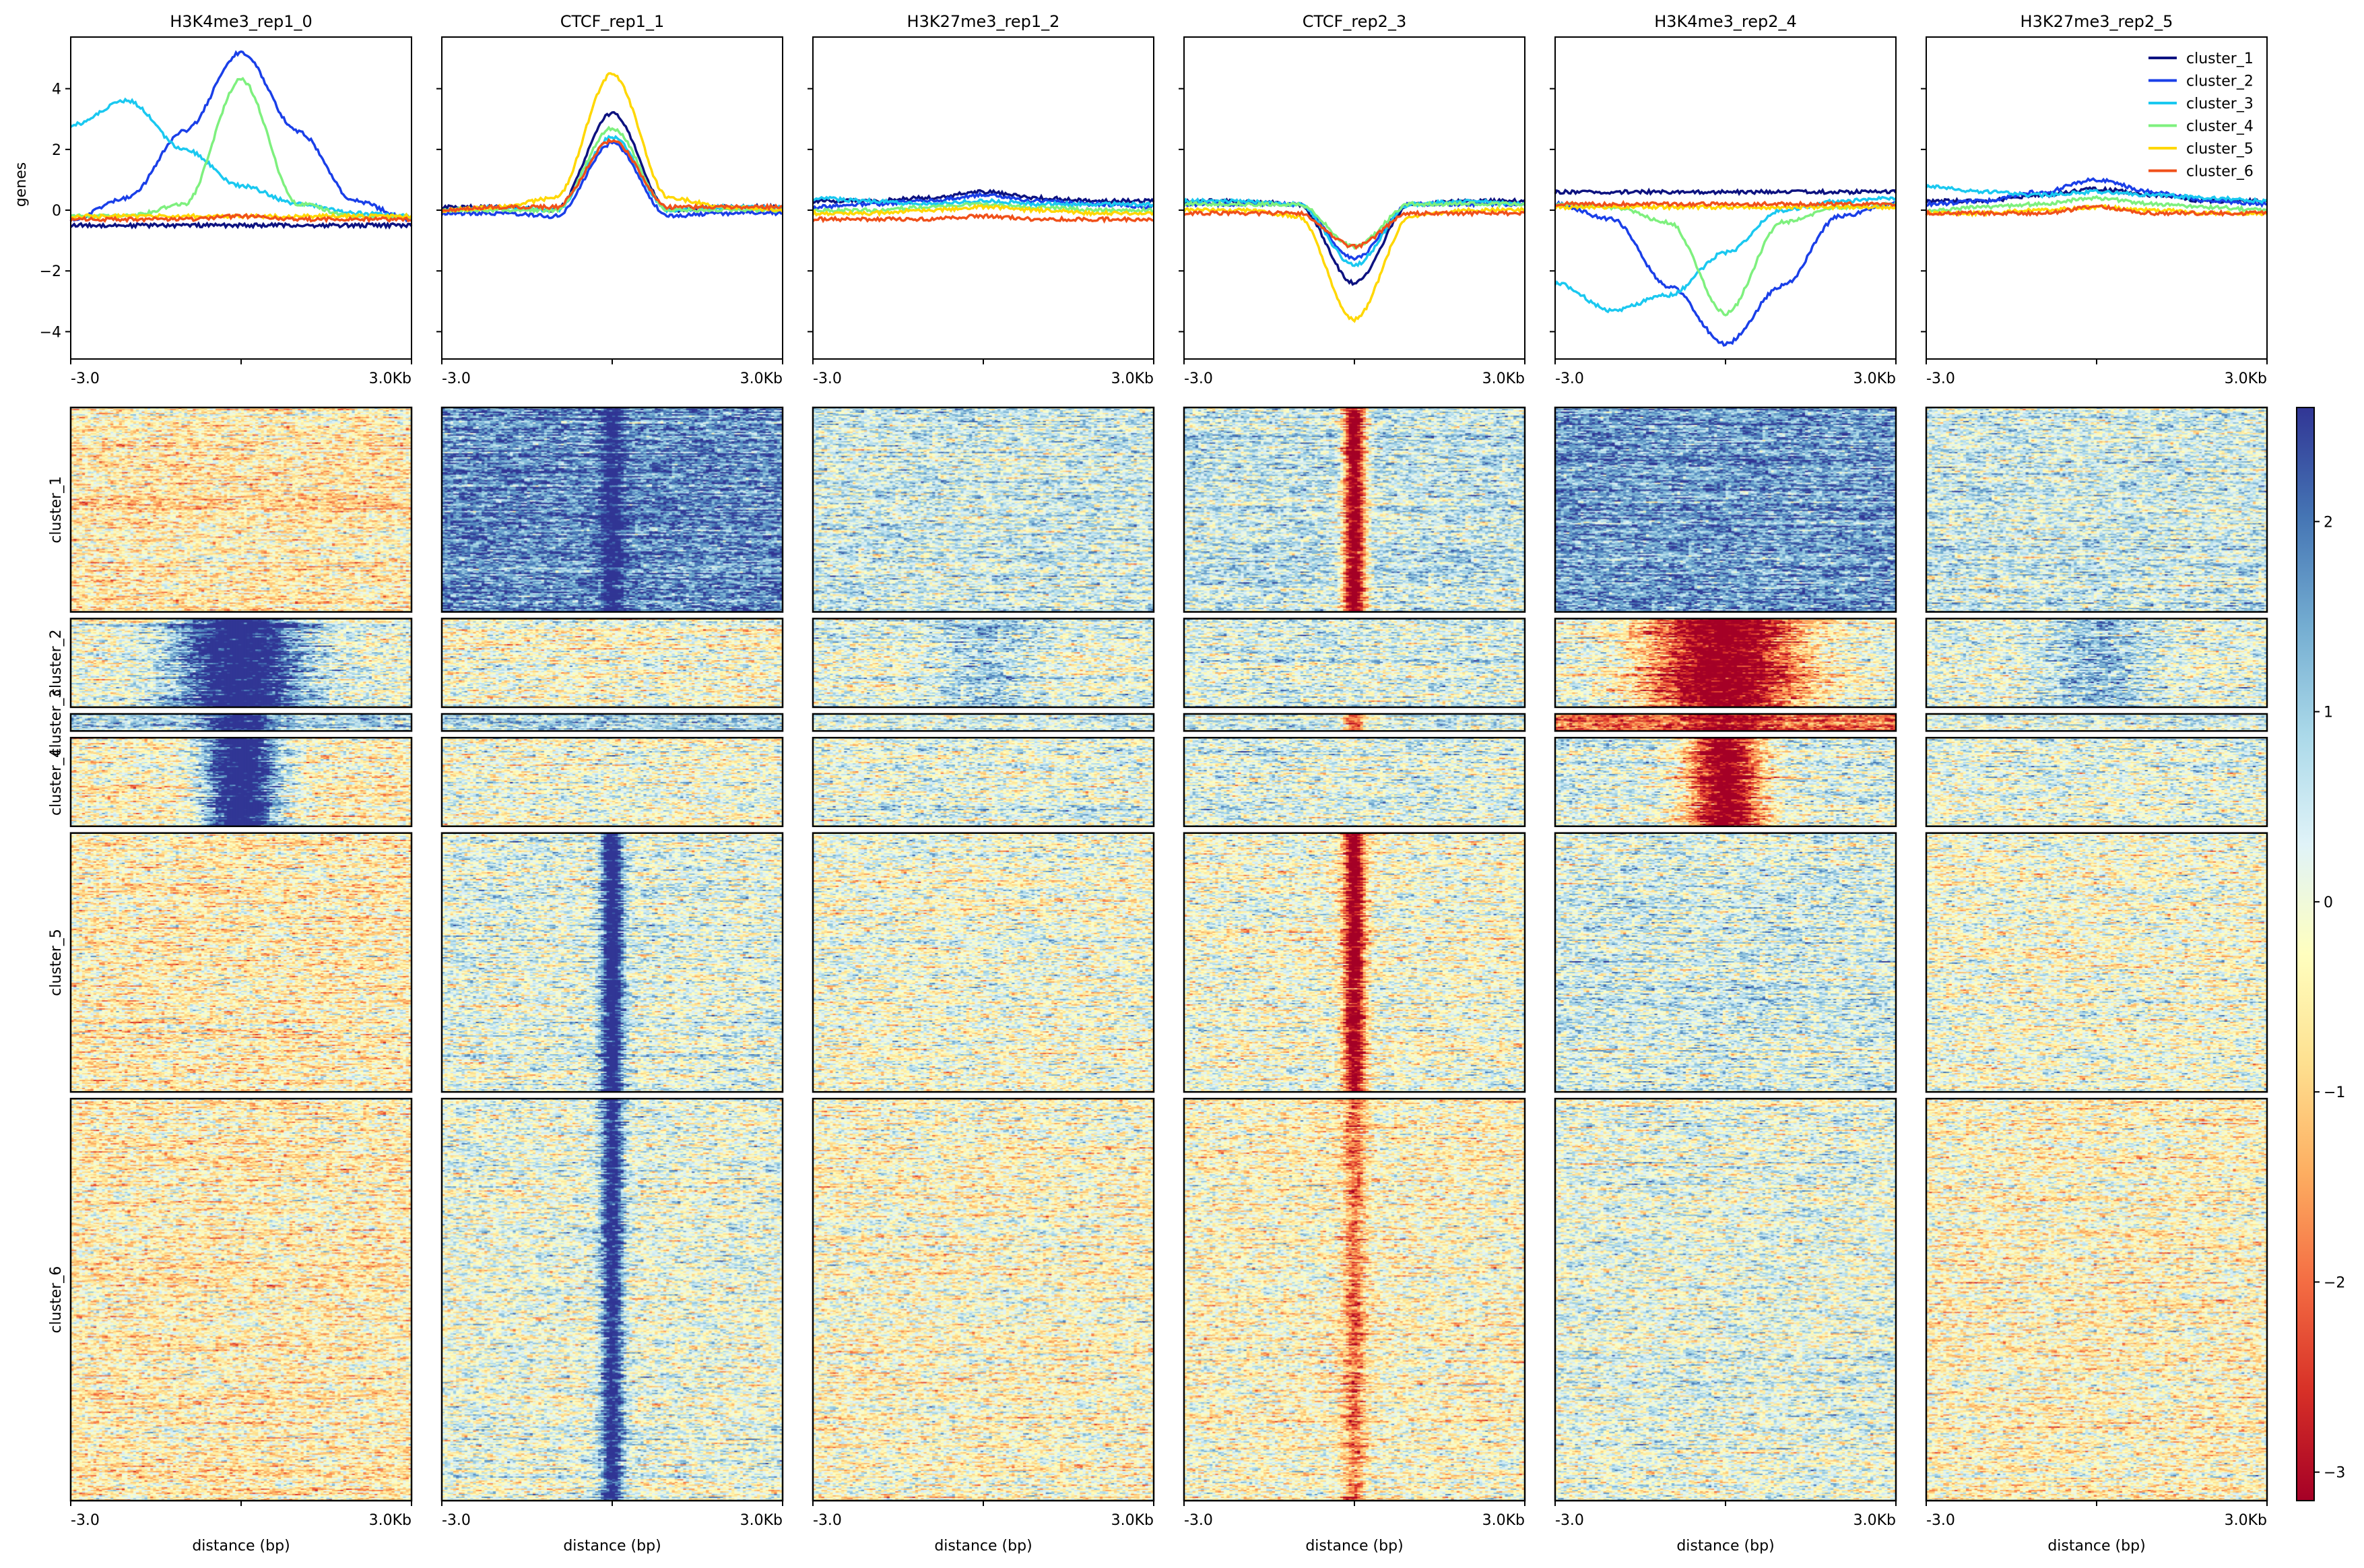 This screenshot has height=1568, width=2364. Describe the element at coordinates (1941, 378) in the screenshot. I see `profile-xtick-label-left-5: -3.0` at that location.